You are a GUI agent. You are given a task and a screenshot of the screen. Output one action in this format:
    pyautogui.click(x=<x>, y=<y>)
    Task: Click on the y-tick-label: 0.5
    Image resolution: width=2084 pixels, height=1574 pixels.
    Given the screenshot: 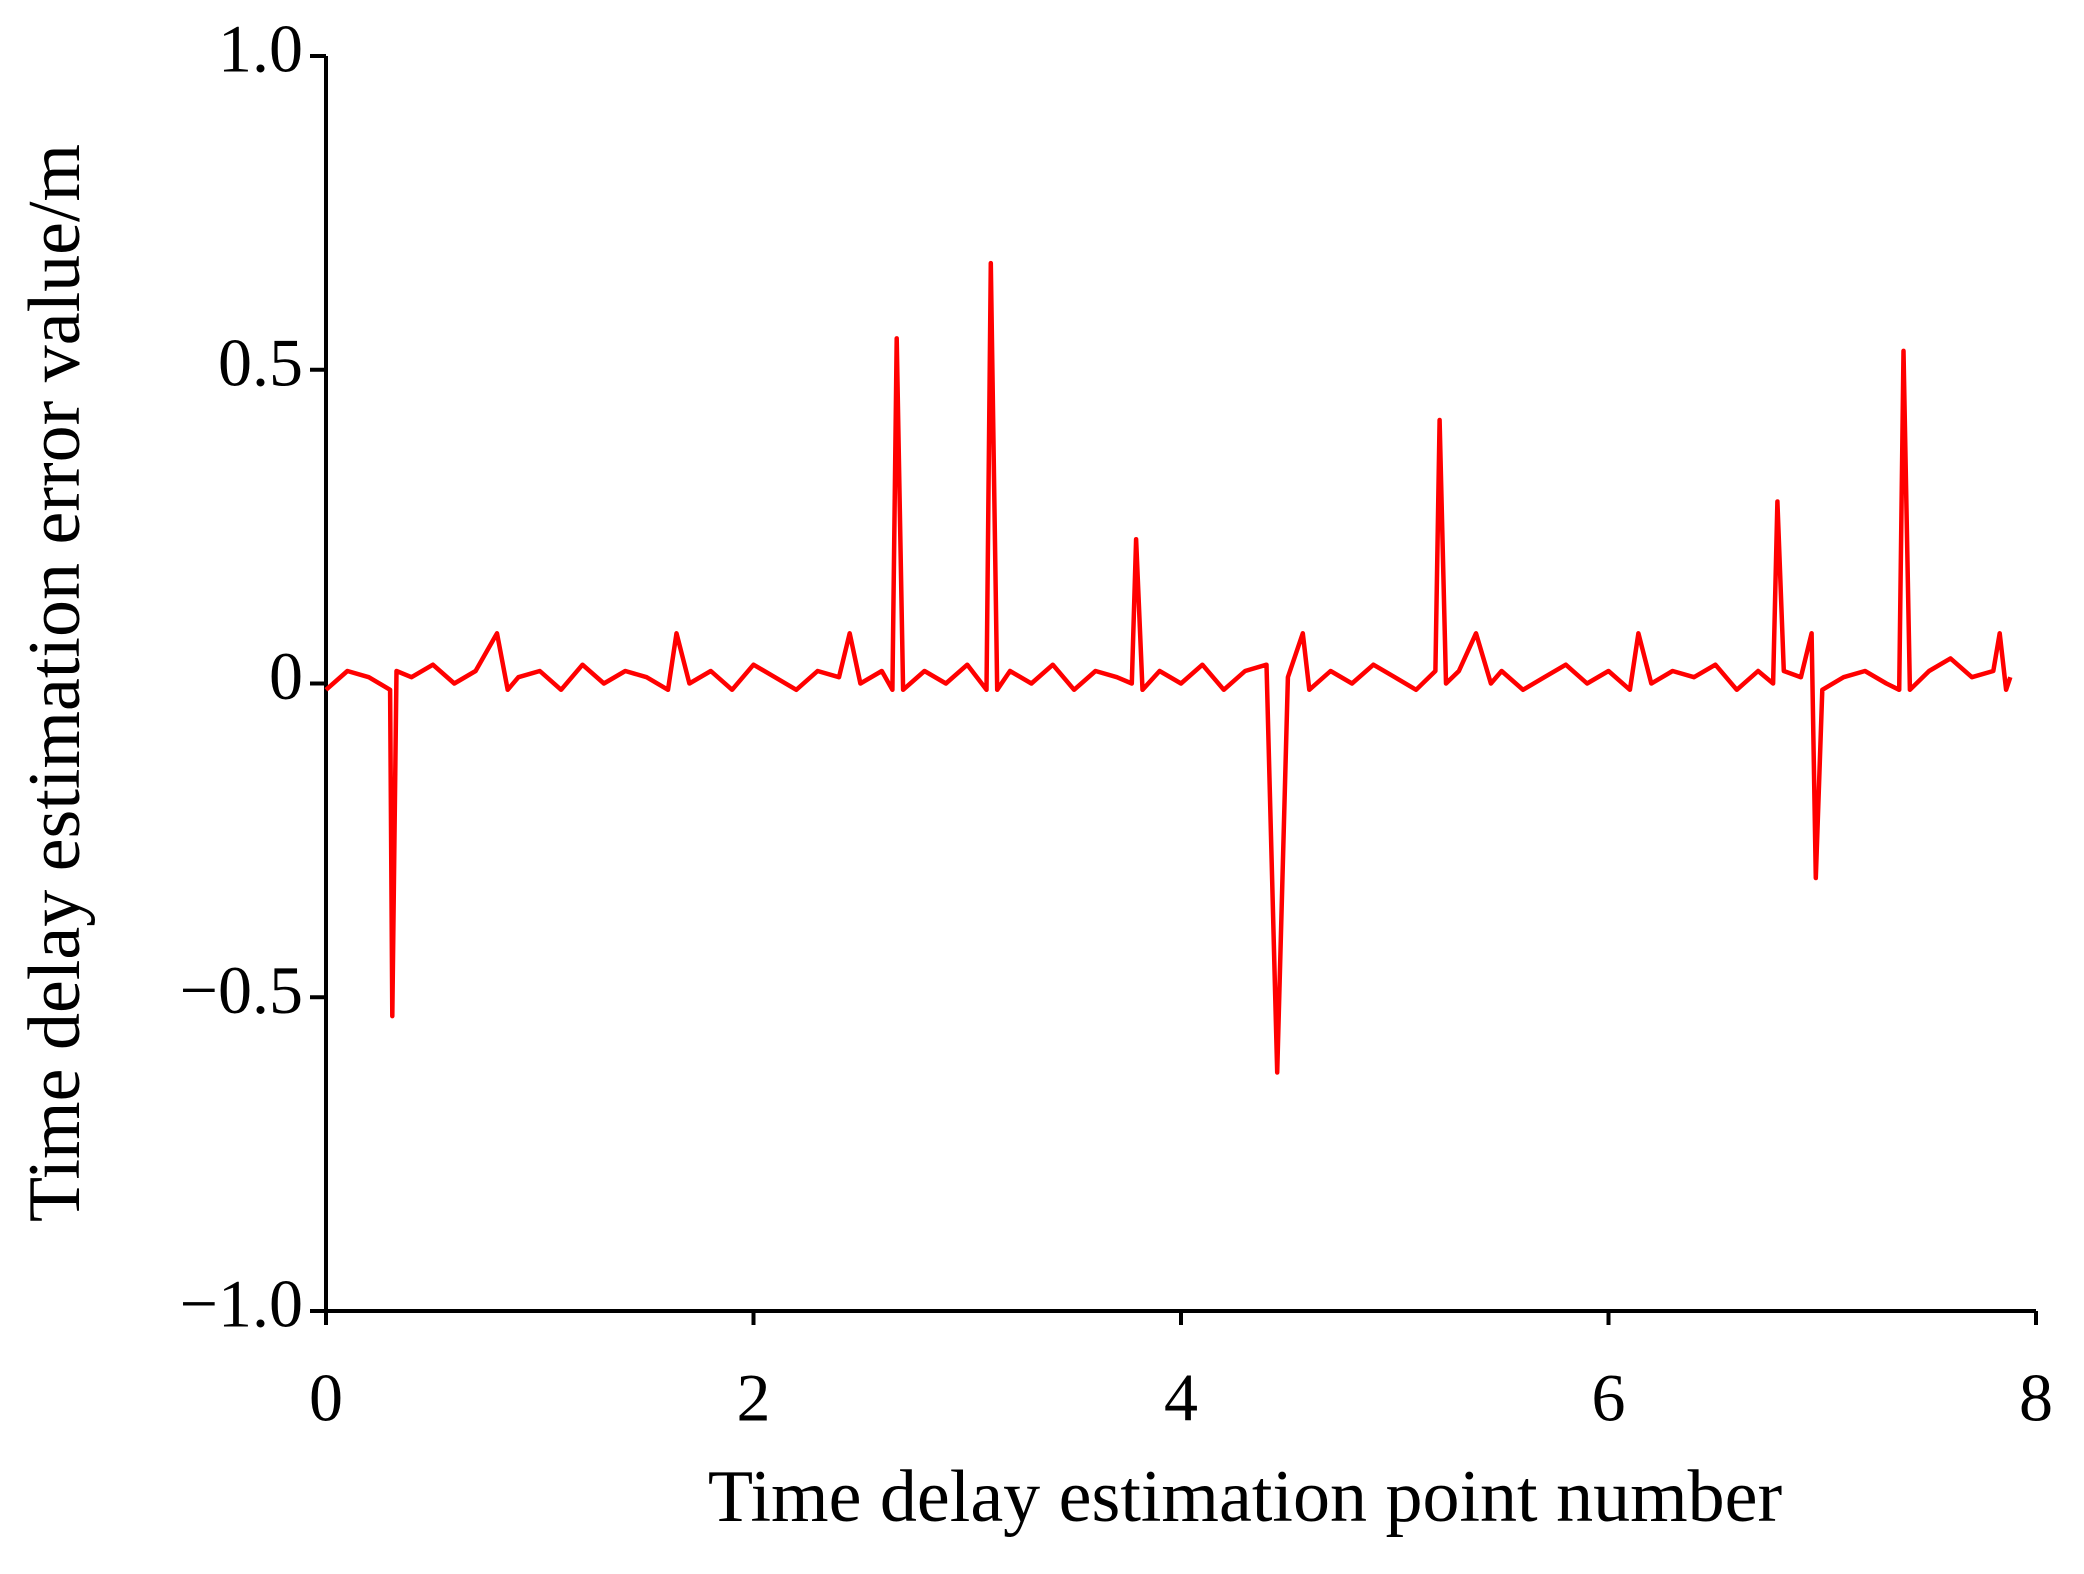 What is the action you would take?
    pyautogui.click(x=260, y=362)
    